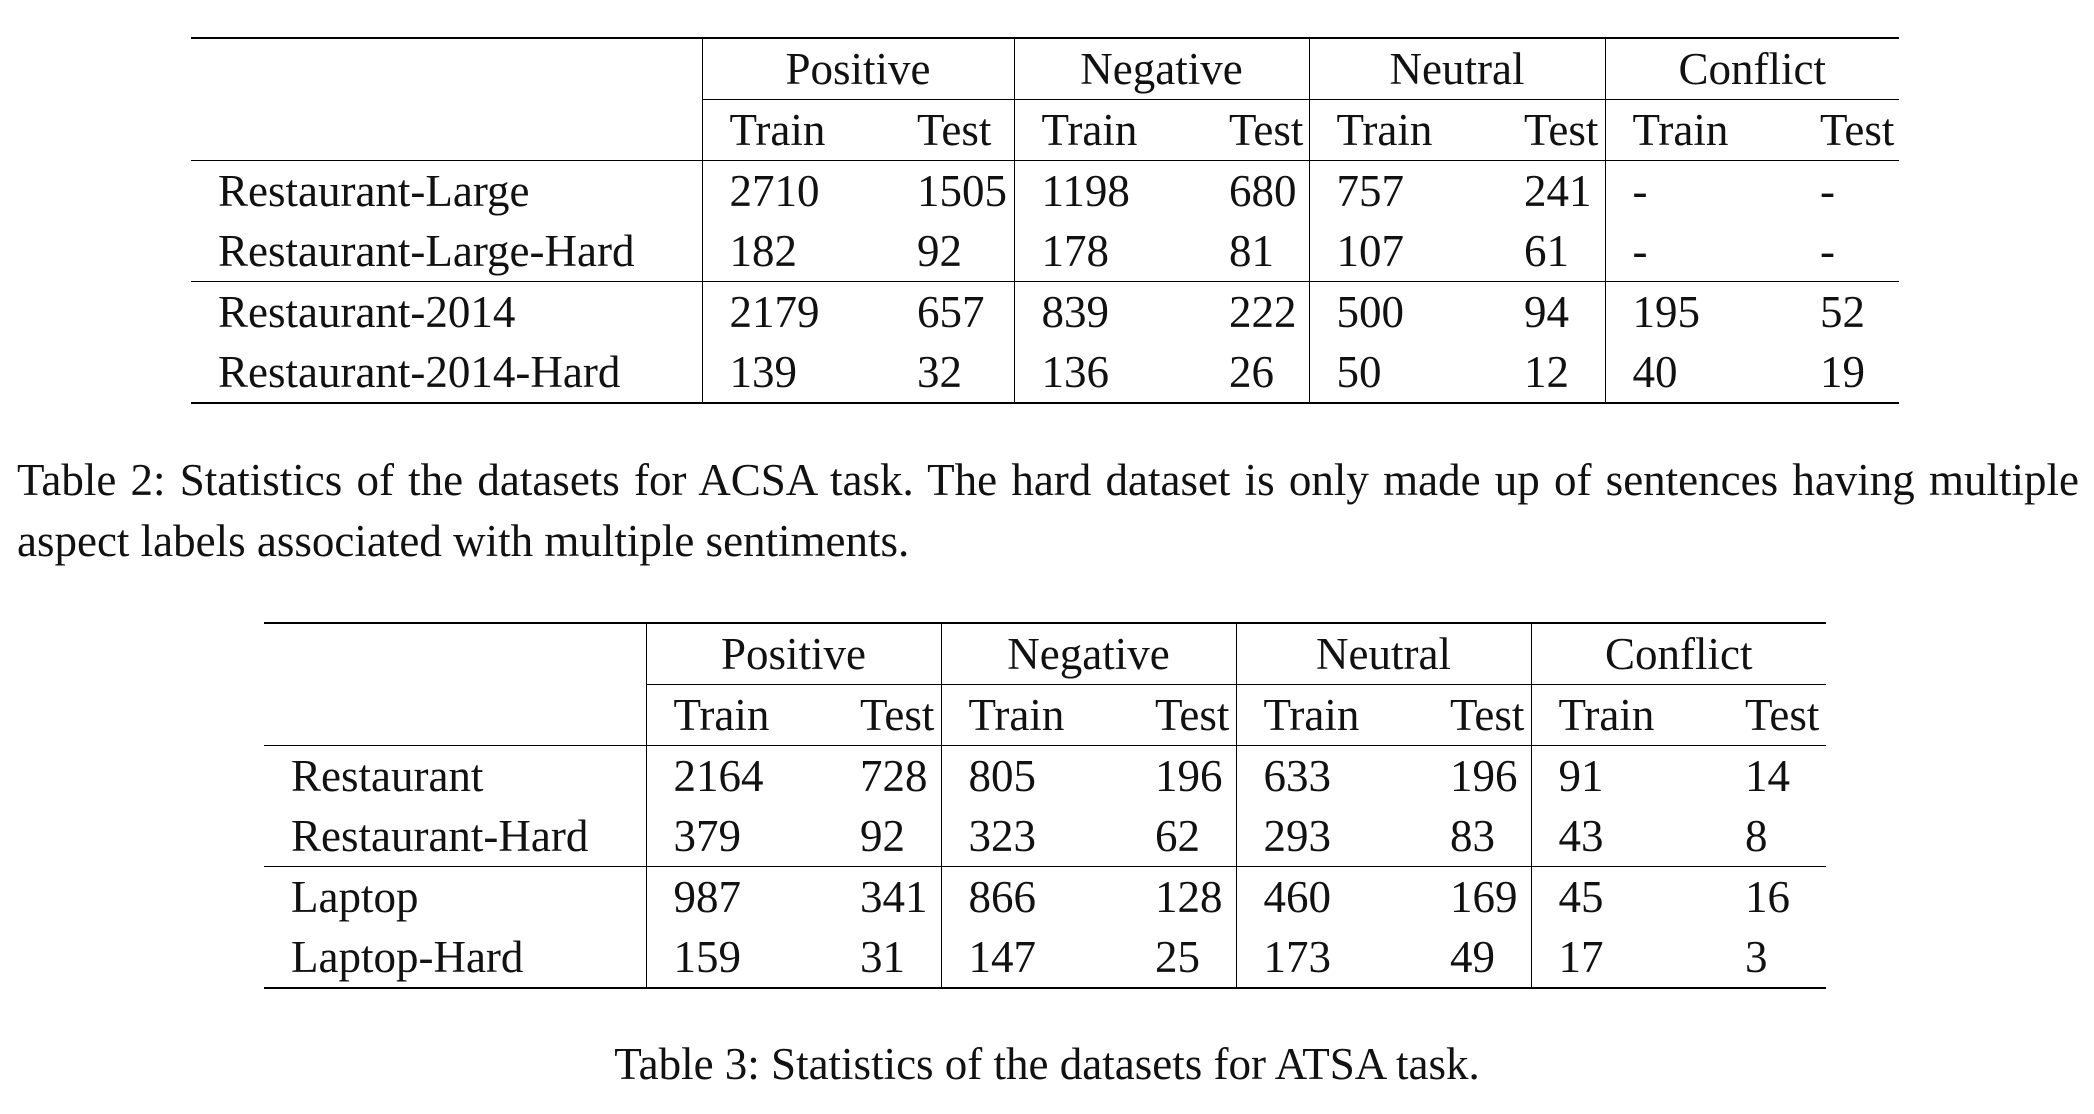 This screenshot has height=1114, width=2094. Describe the element at coordinates (1182, 896) in the screenshot. I see `cell: 128` at that location.